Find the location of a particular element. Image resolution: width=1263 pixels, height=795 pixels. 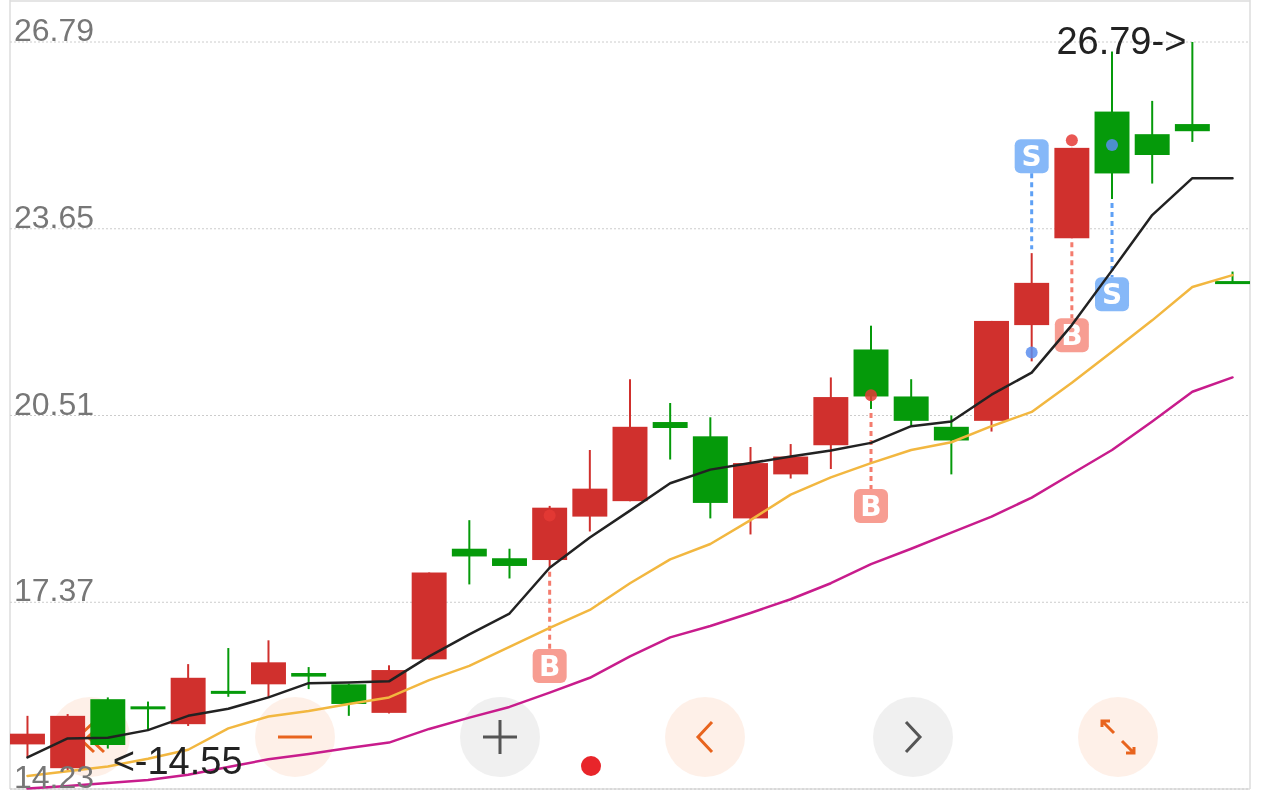

y-tick-label: 23.65 is located at coordinates (54, 216).